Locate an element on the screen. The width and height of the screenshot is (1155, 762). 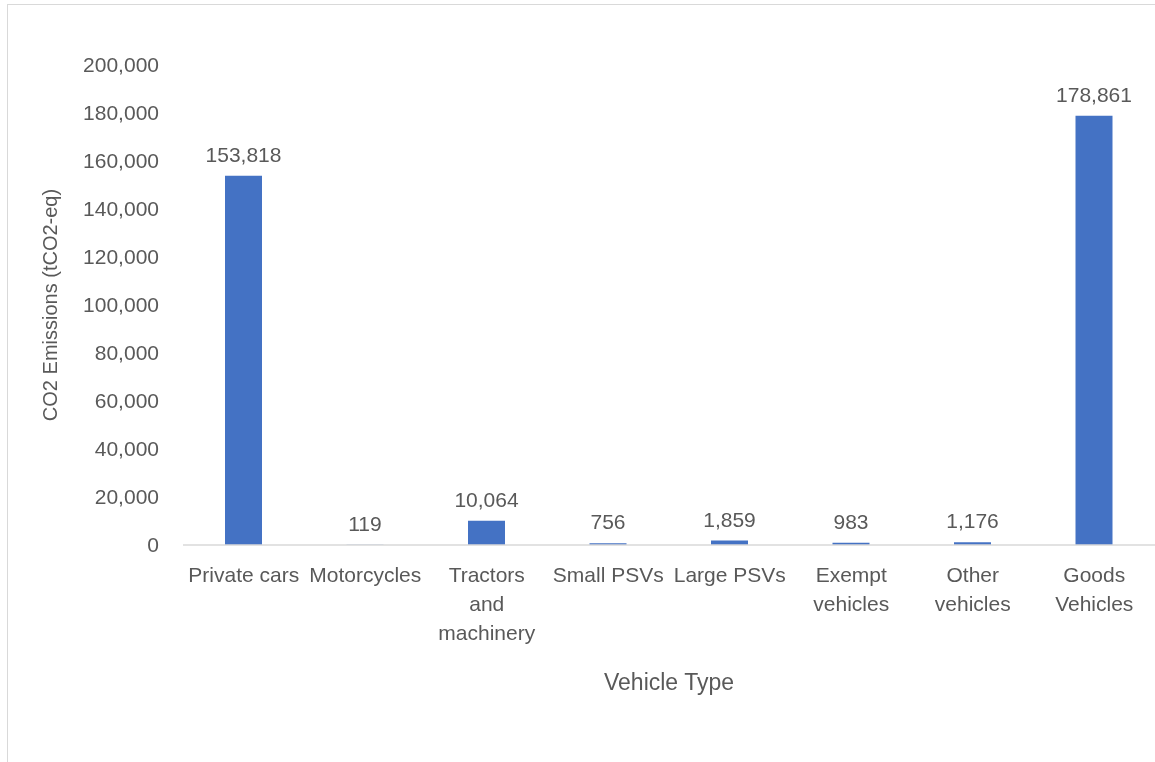
x-tick-label: Other vehicles is located at coordinates (972, 588).